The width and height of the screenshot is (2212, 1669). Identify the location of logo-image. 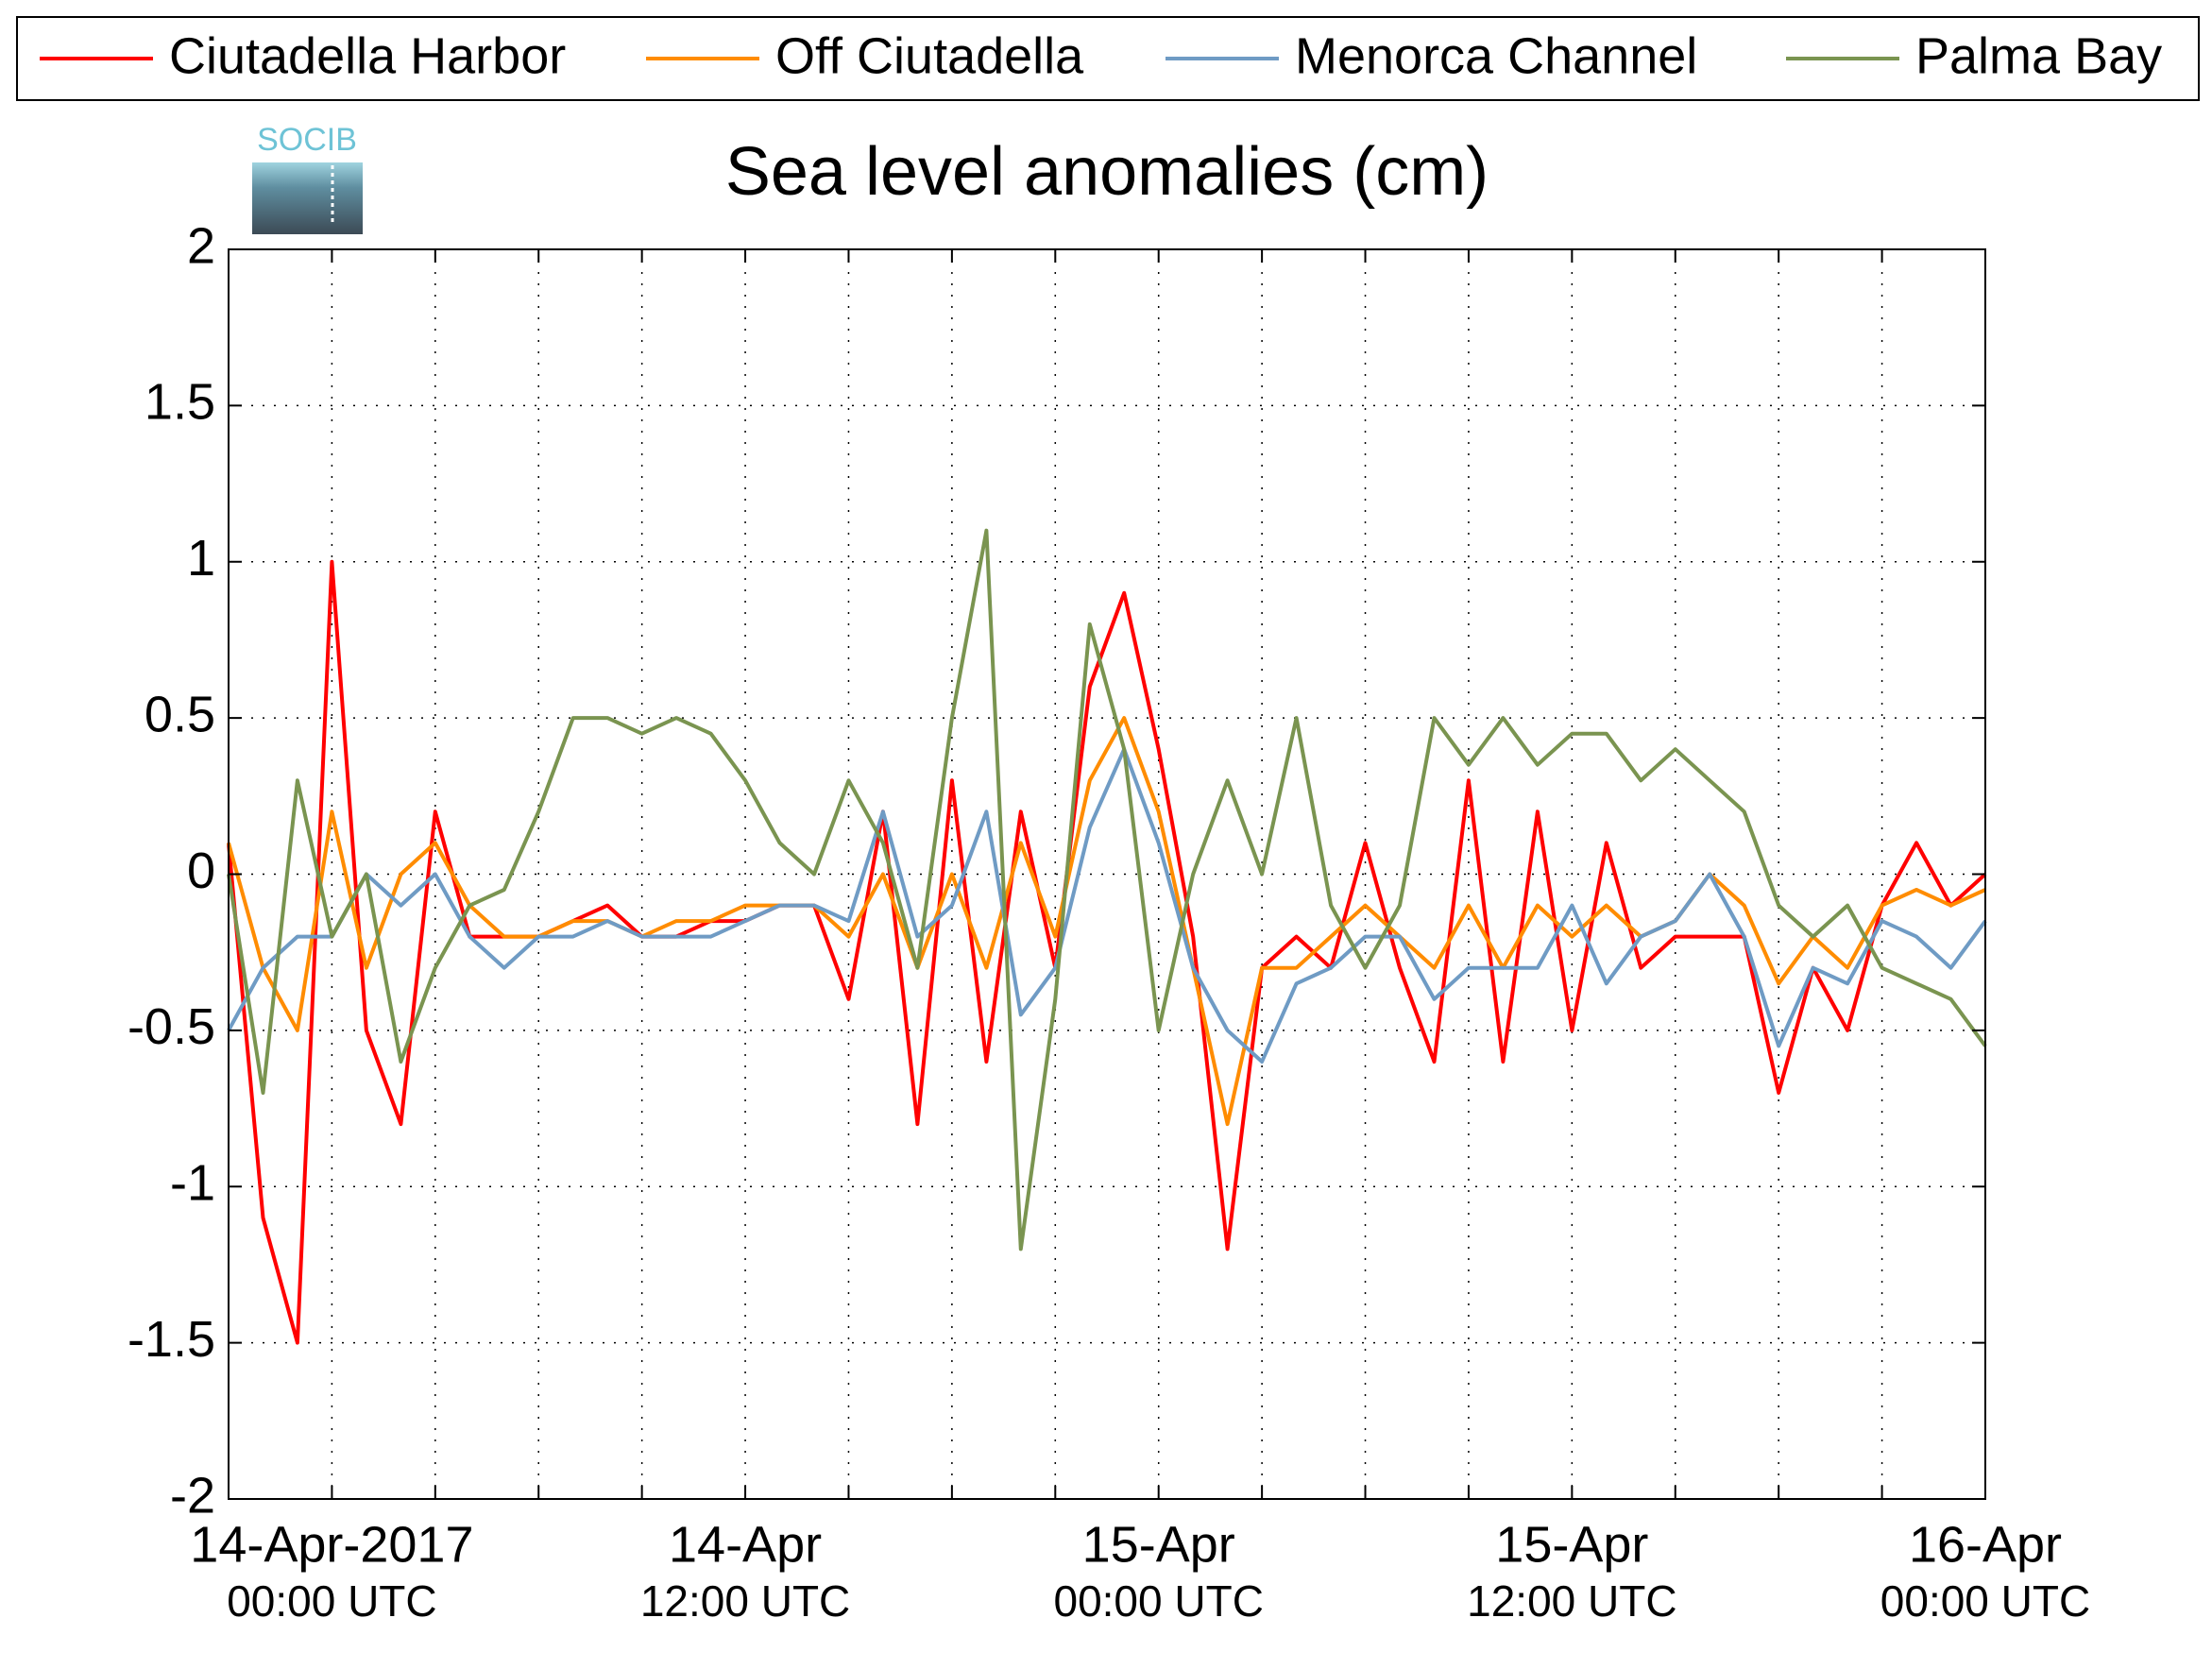
(307, 198).